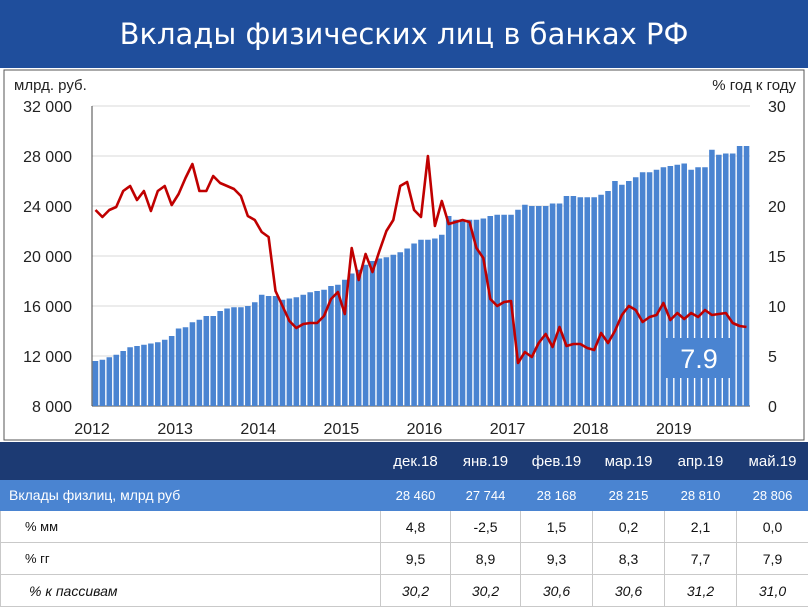  I want to click on x-tick-label: 2012, so click(92, 429).